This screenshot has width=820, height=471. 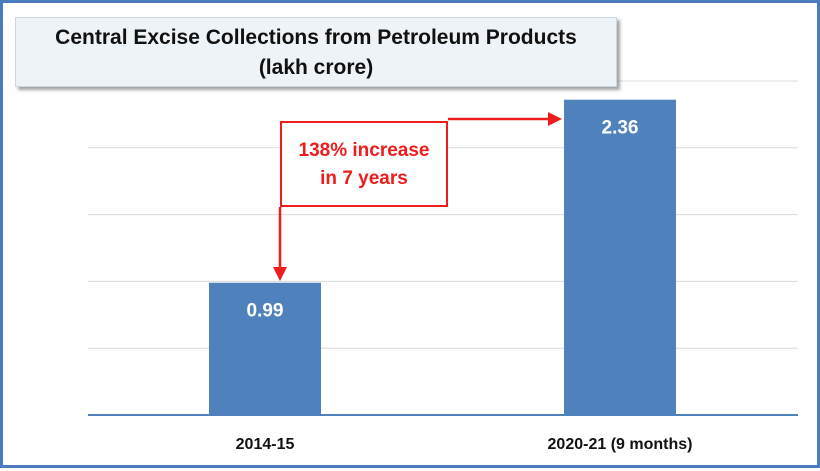 I want to click on x-tick-label-1: 2014-15, so click(x=265, y=444).